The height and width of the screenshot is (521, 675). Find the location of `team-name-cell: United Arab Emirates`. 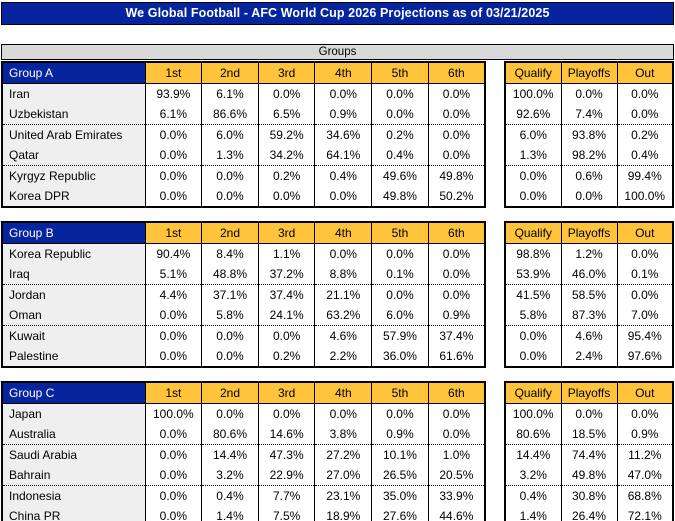

team-name-cell: United Arab Emirates is located at coordinates (73, 134).